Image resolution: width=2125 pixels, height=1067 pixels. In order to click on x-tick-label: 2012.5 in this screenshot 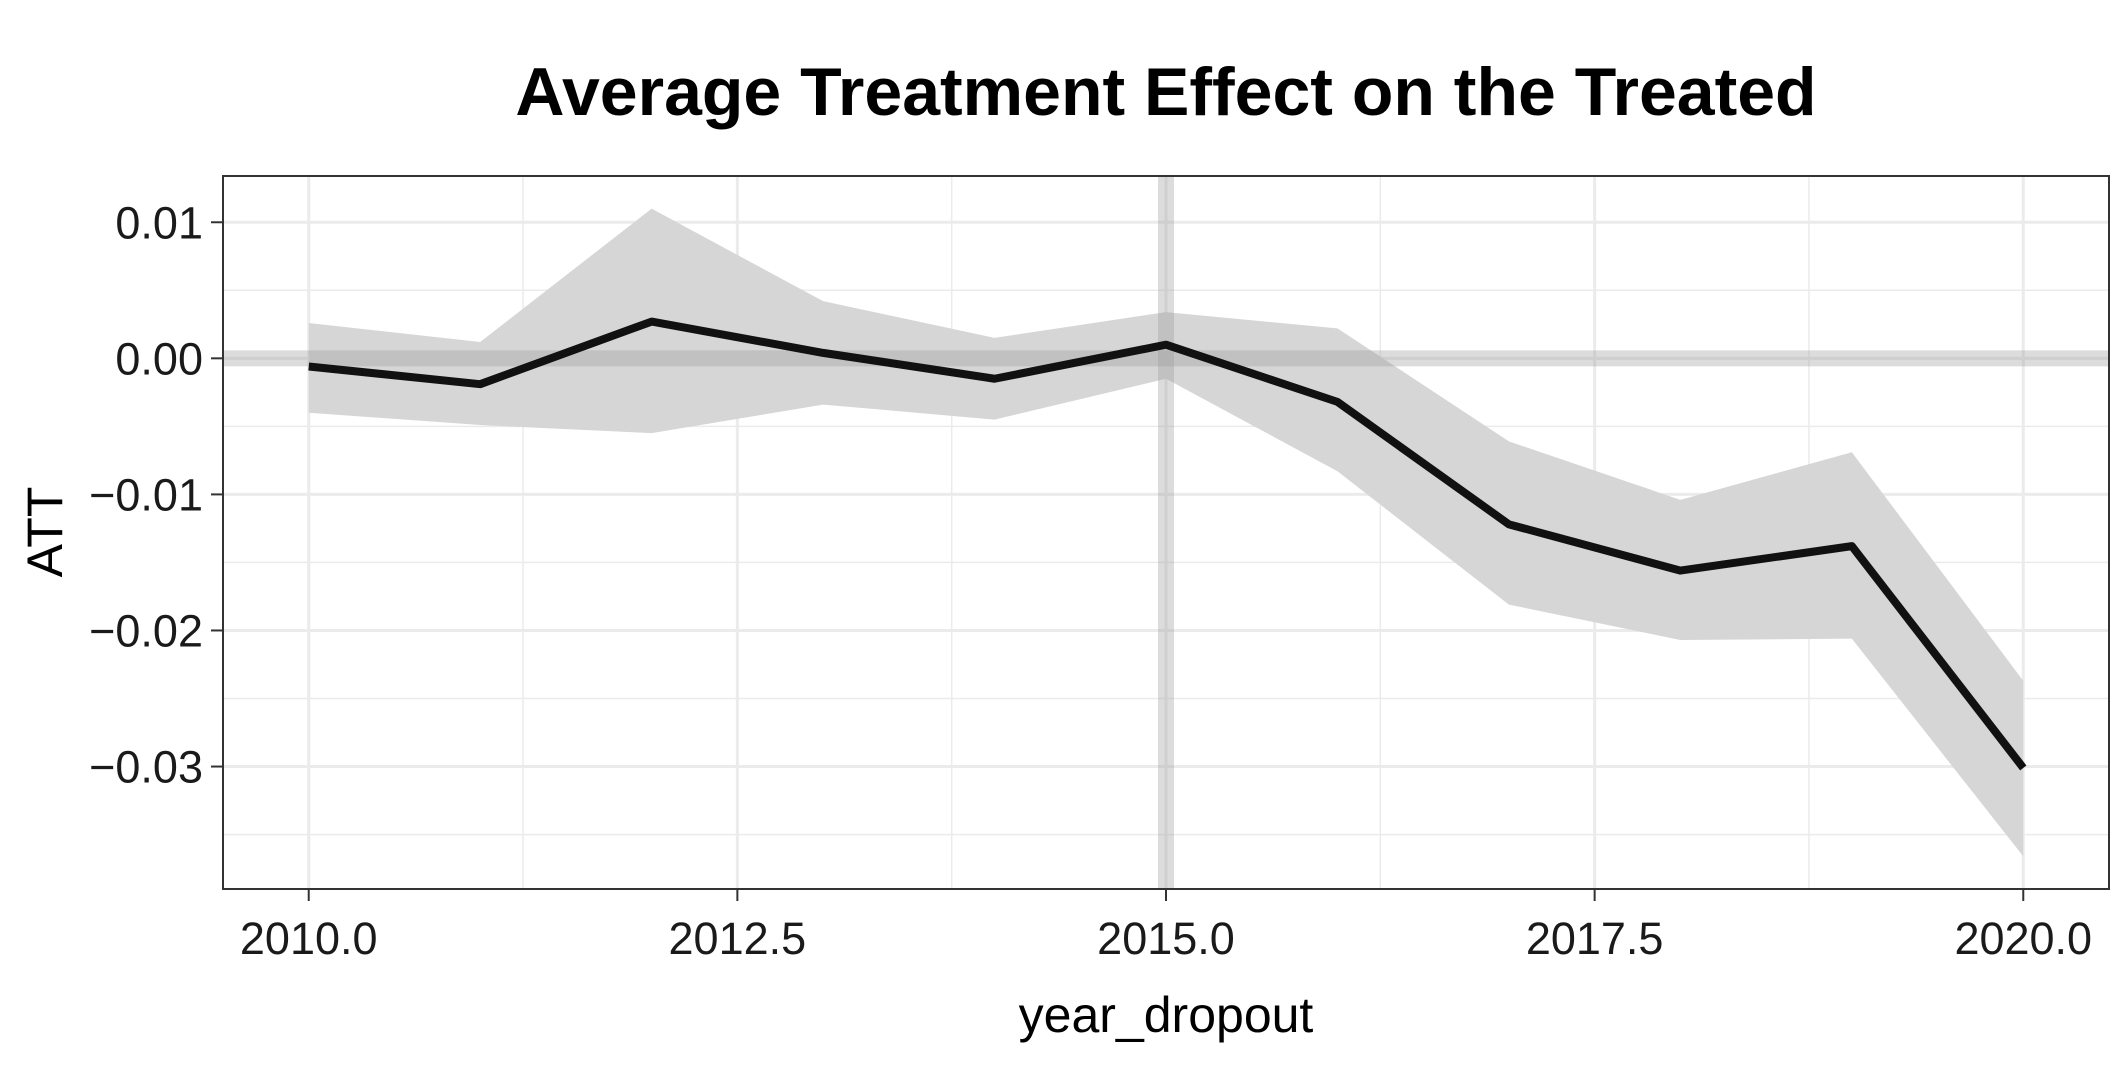, I will do `click(738, 938)`.